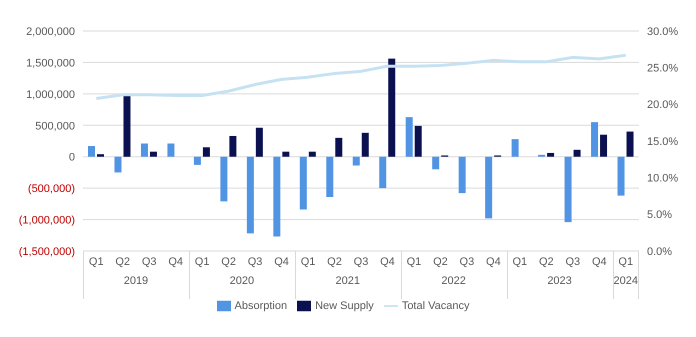 The height and width of the screenshot is (337, 696). Describe the element at coordinates (46, 252) in the screenshot. I see `y-tick-label: (1,500,000)` at that location.